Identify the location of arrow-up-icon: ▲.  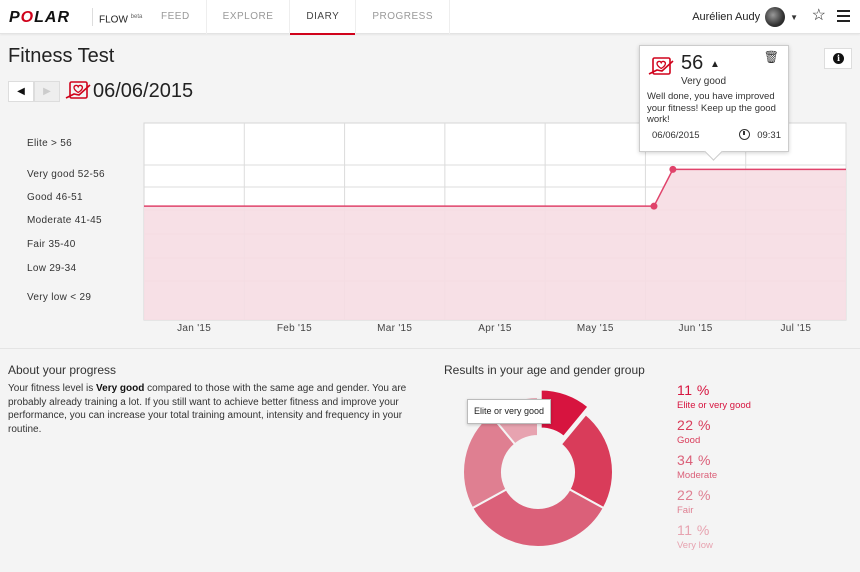
(715, 64).